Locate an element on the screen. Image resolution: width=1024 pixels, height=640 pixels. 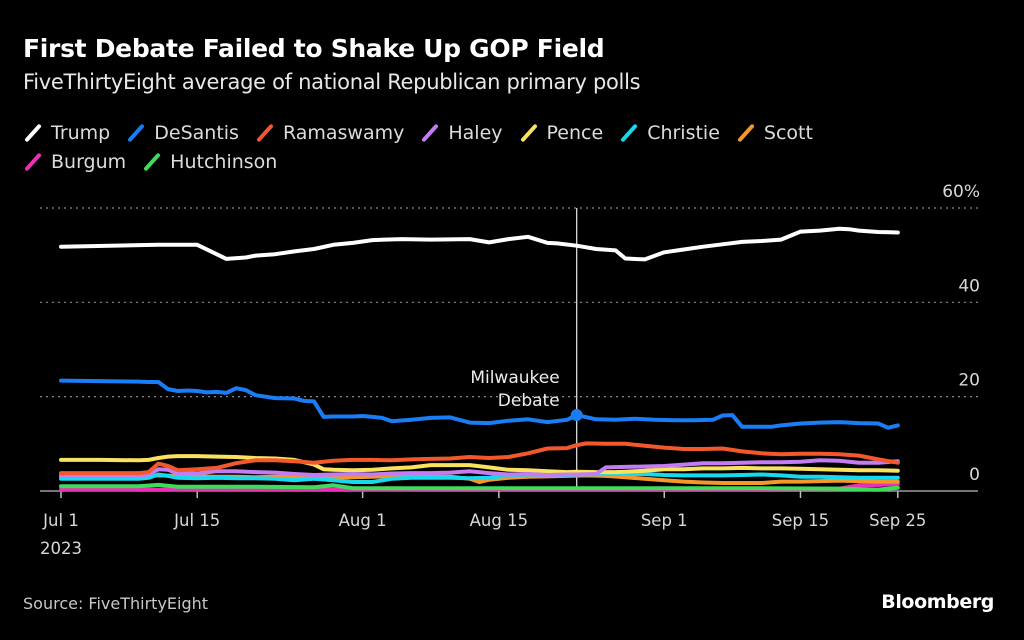
x-tick-label: Sep 25 is located at coordinates (897, 520).